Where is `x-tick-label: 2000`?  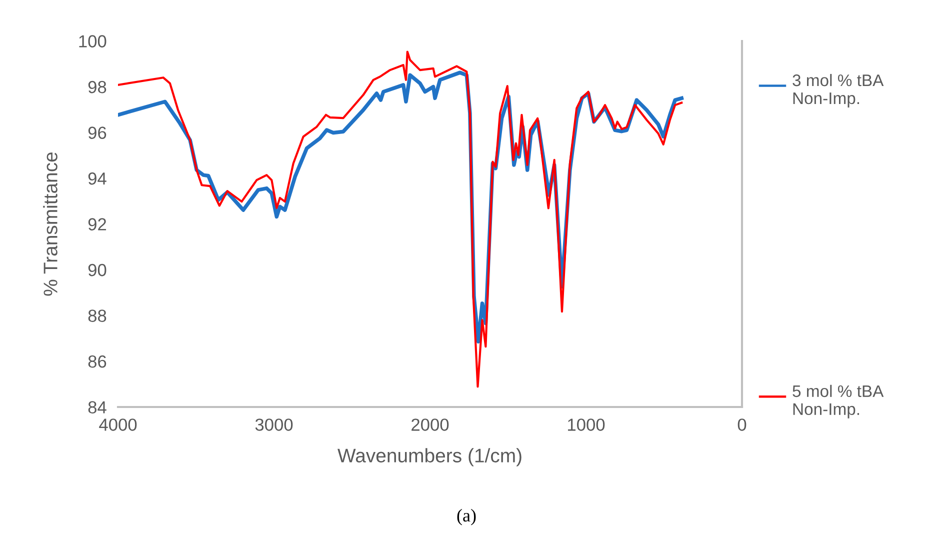 x-tick-label: 2000 is located at coordinates (430, 424).